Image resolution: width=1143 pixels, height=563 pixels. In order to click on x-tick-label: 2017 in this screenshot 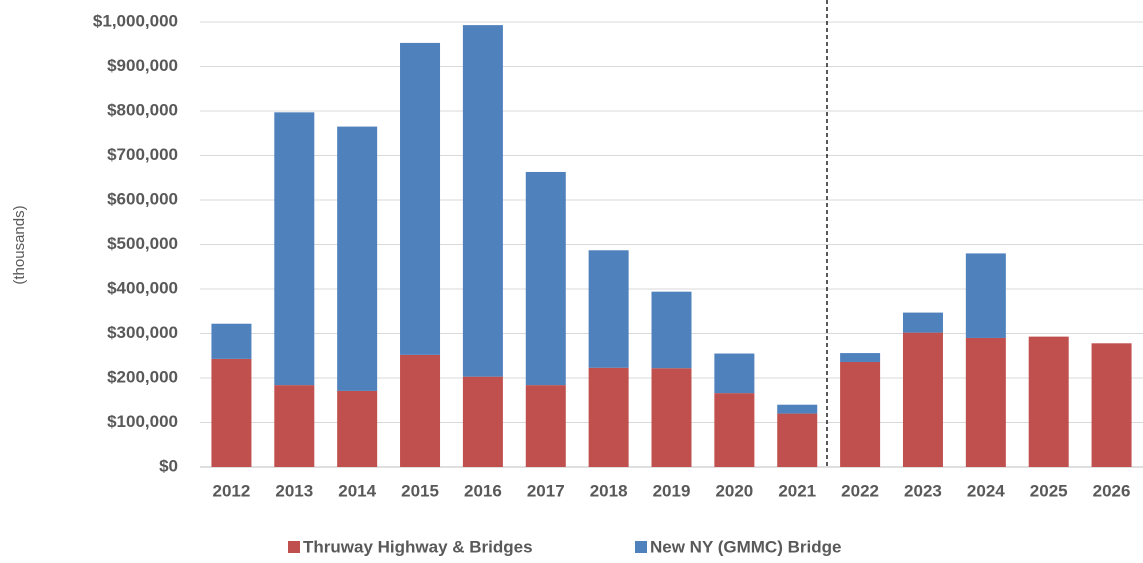, I will do `click(546, 490)`.